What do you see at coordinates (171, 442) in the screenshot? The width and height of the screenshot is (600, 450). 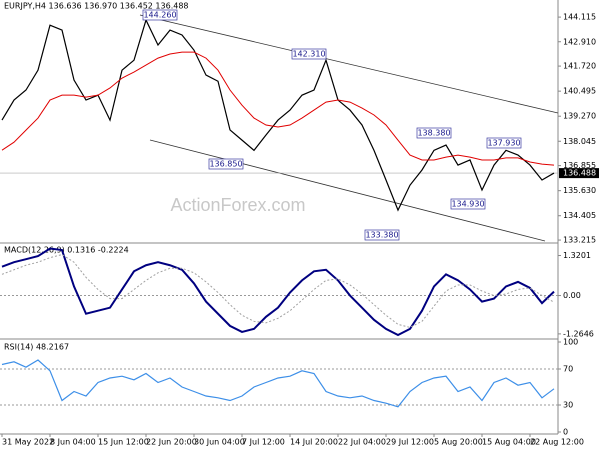 I see `x-tick-label: 22 Jun 20:00` at bounding box center [171, 442].